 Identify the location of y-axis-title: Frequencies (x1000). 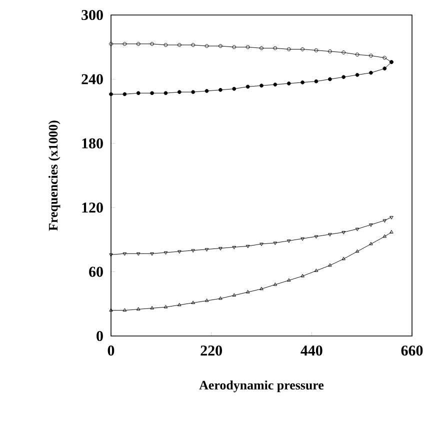
(54, 175).